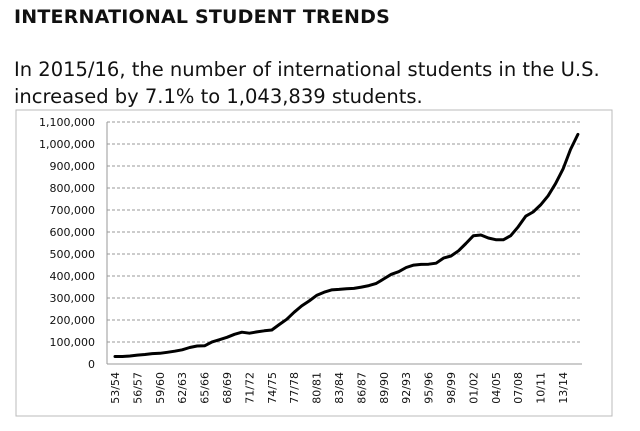 The image size is (640, 431). What do you see at coordinates (205, 388) in the screenshot?
I see `x-tick-label: 65/66` at bounding box center [205, 388].